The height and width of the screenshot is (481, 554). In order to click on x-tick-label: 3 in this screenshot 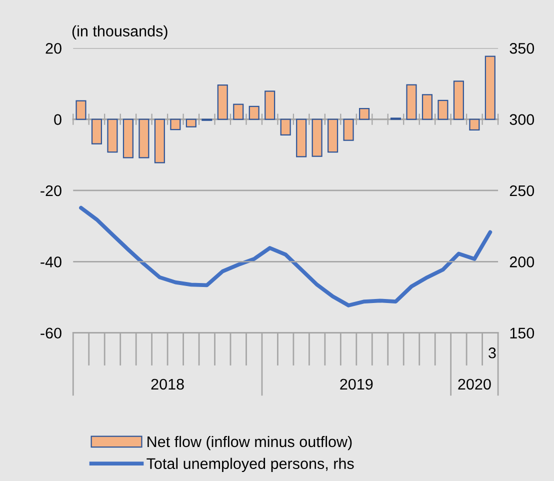, I will do `click(492, 352)`.